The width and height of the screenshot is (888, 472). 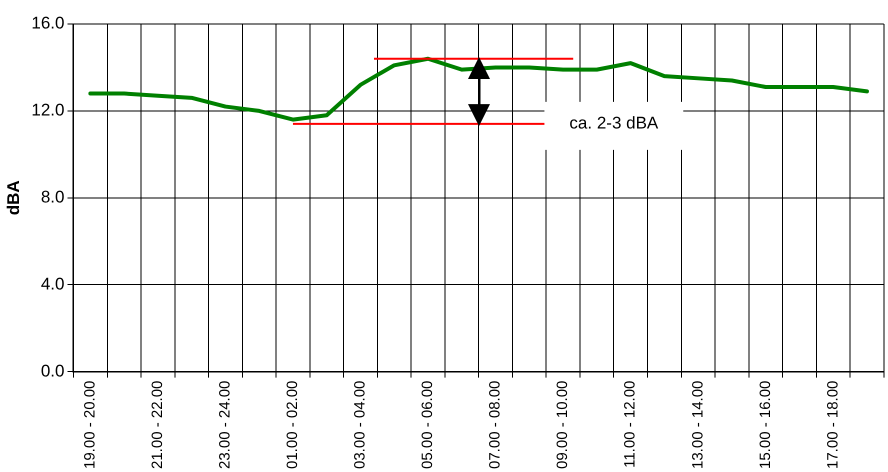 I want to click on x-tick-label: 05.00 - 06.00, so click(x=427, y=425).